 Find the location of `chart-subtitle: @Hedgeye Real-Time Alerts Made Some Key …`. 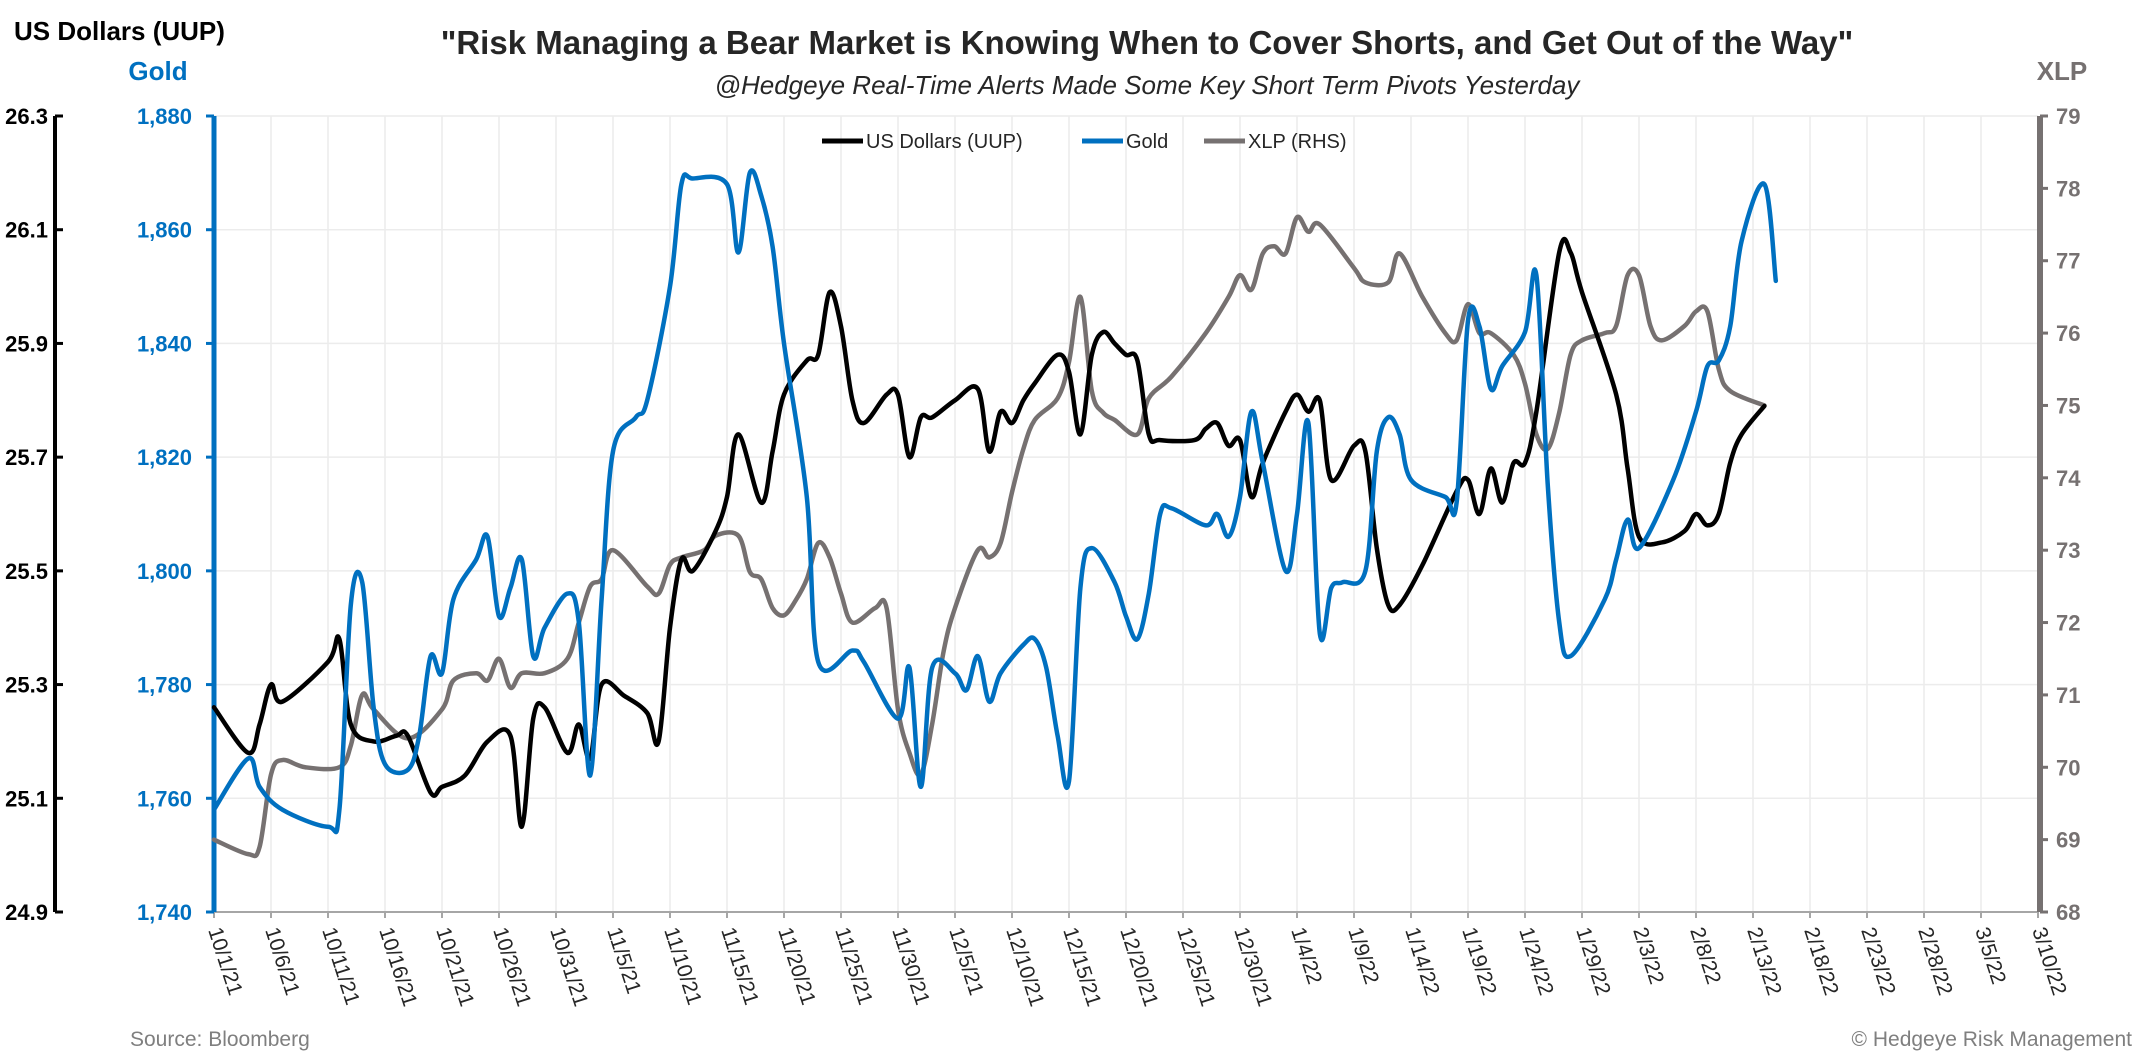

chart-subtitle: @Hedgeye Real-Time Alerts Made Some Key … is located at coordinates (1148, 85).